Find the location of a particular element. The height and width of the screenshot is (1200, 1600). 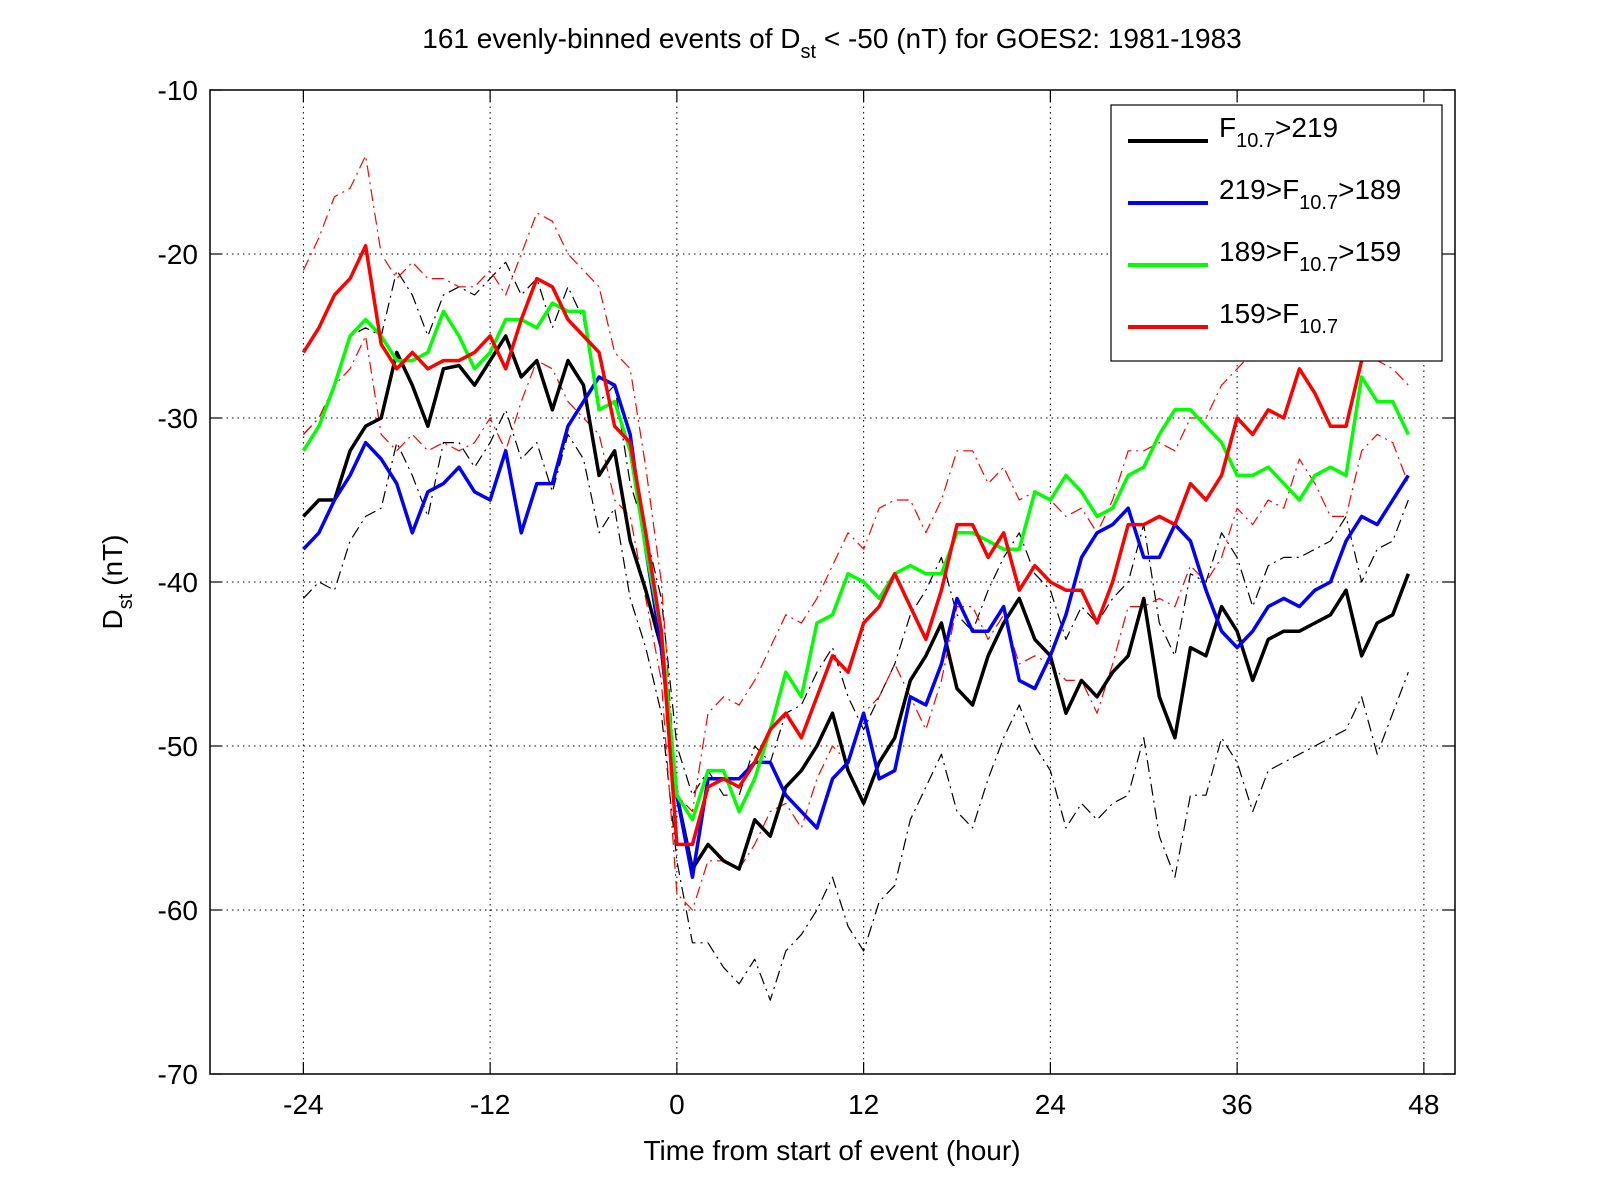

x-tick-label: 12 is located at coordinates (863, 1104).